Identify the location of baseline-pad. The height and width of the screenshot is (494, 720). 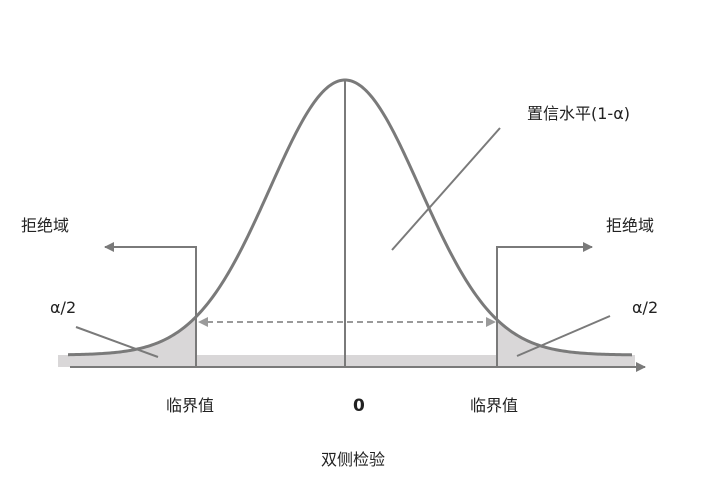
(346, 361).